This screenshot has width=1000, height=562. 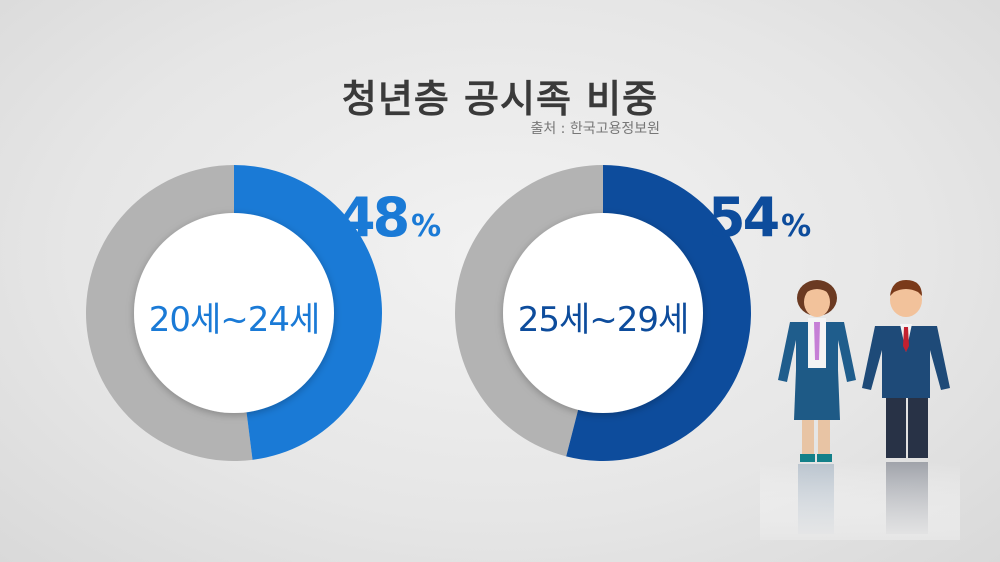 I want to click on chart-title: 청년층 공시족 비중, so click(x=500, y=99).